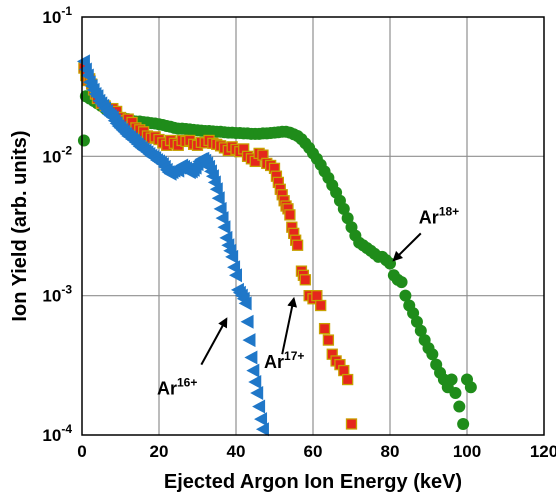  Describe the element at coordinates (439, 215) in the screenshot. I see `annotation-label: Ar18+` at that location.